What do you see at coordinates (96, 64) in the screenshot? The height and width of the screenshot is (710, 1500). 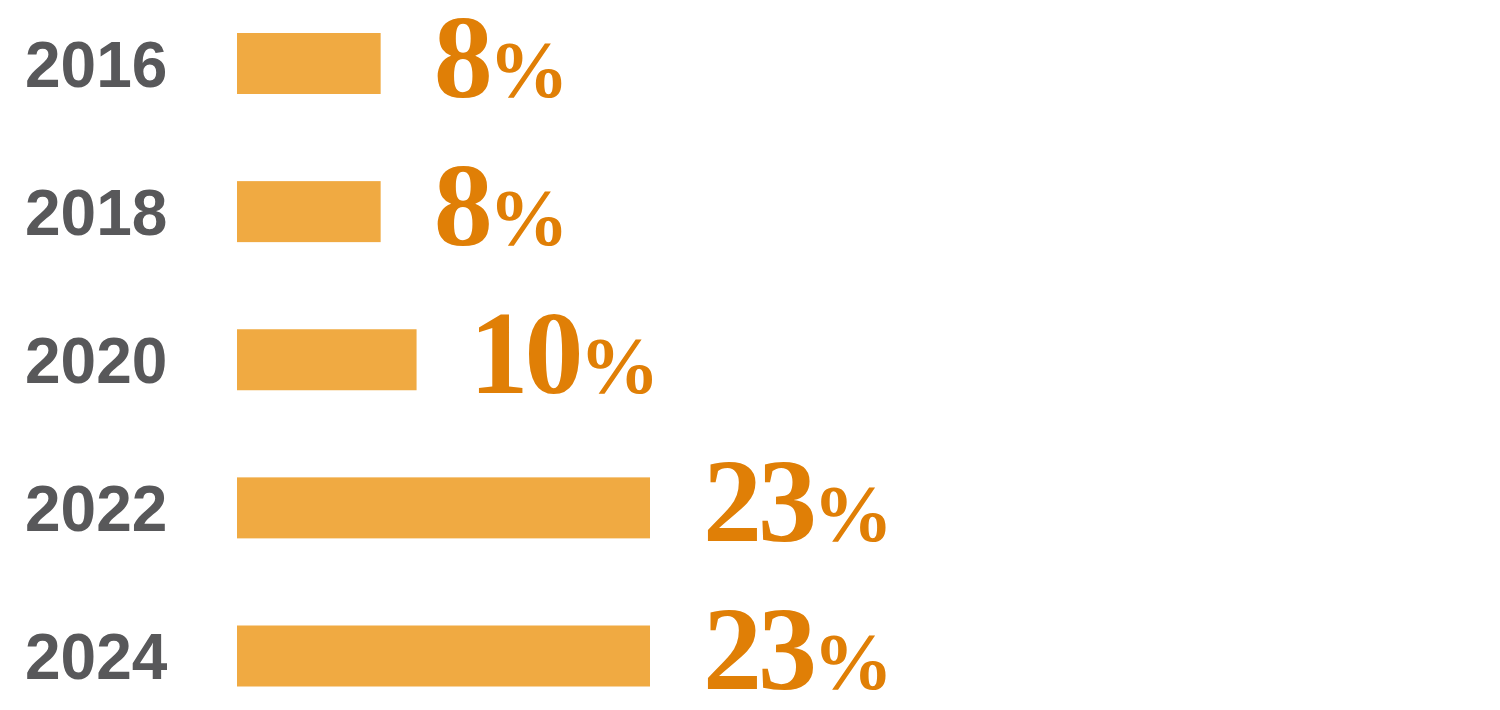 I see `y-tick-label: 2016` at bounding box center [96, 64].